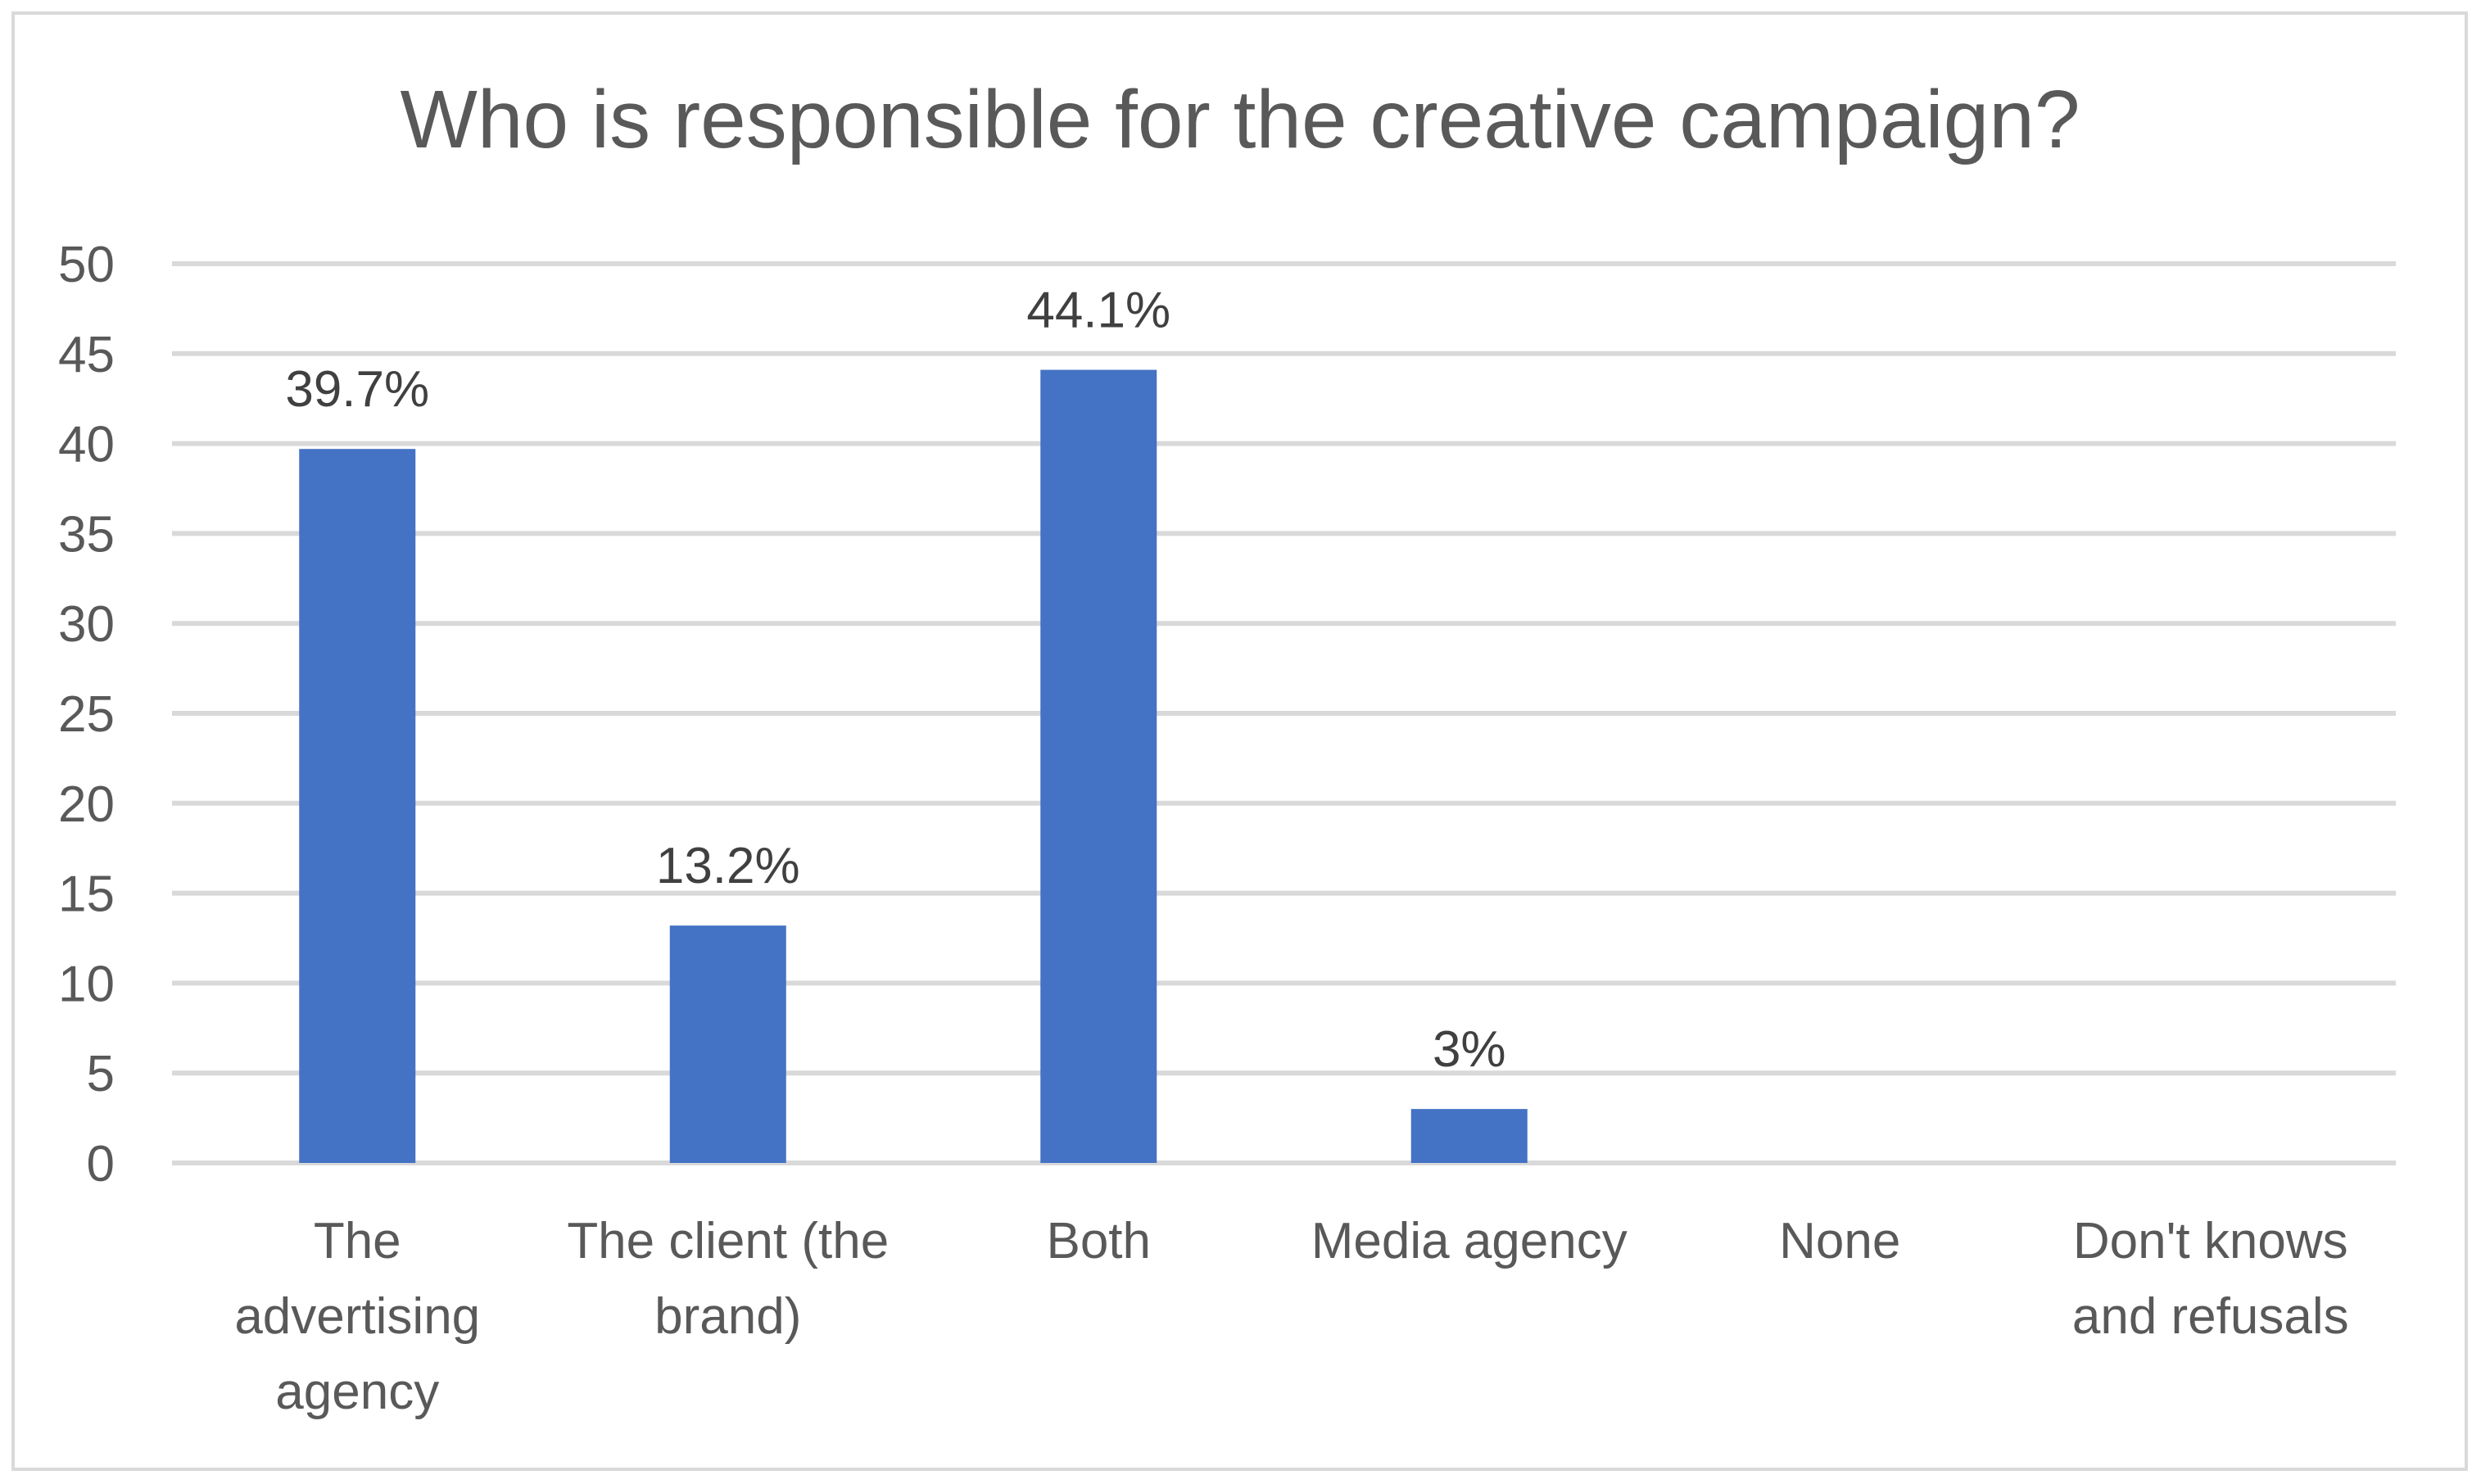 The height and width of the screenshot is (1484, 2481). I want to click on x-category-label: brand), so click(727, 1316).